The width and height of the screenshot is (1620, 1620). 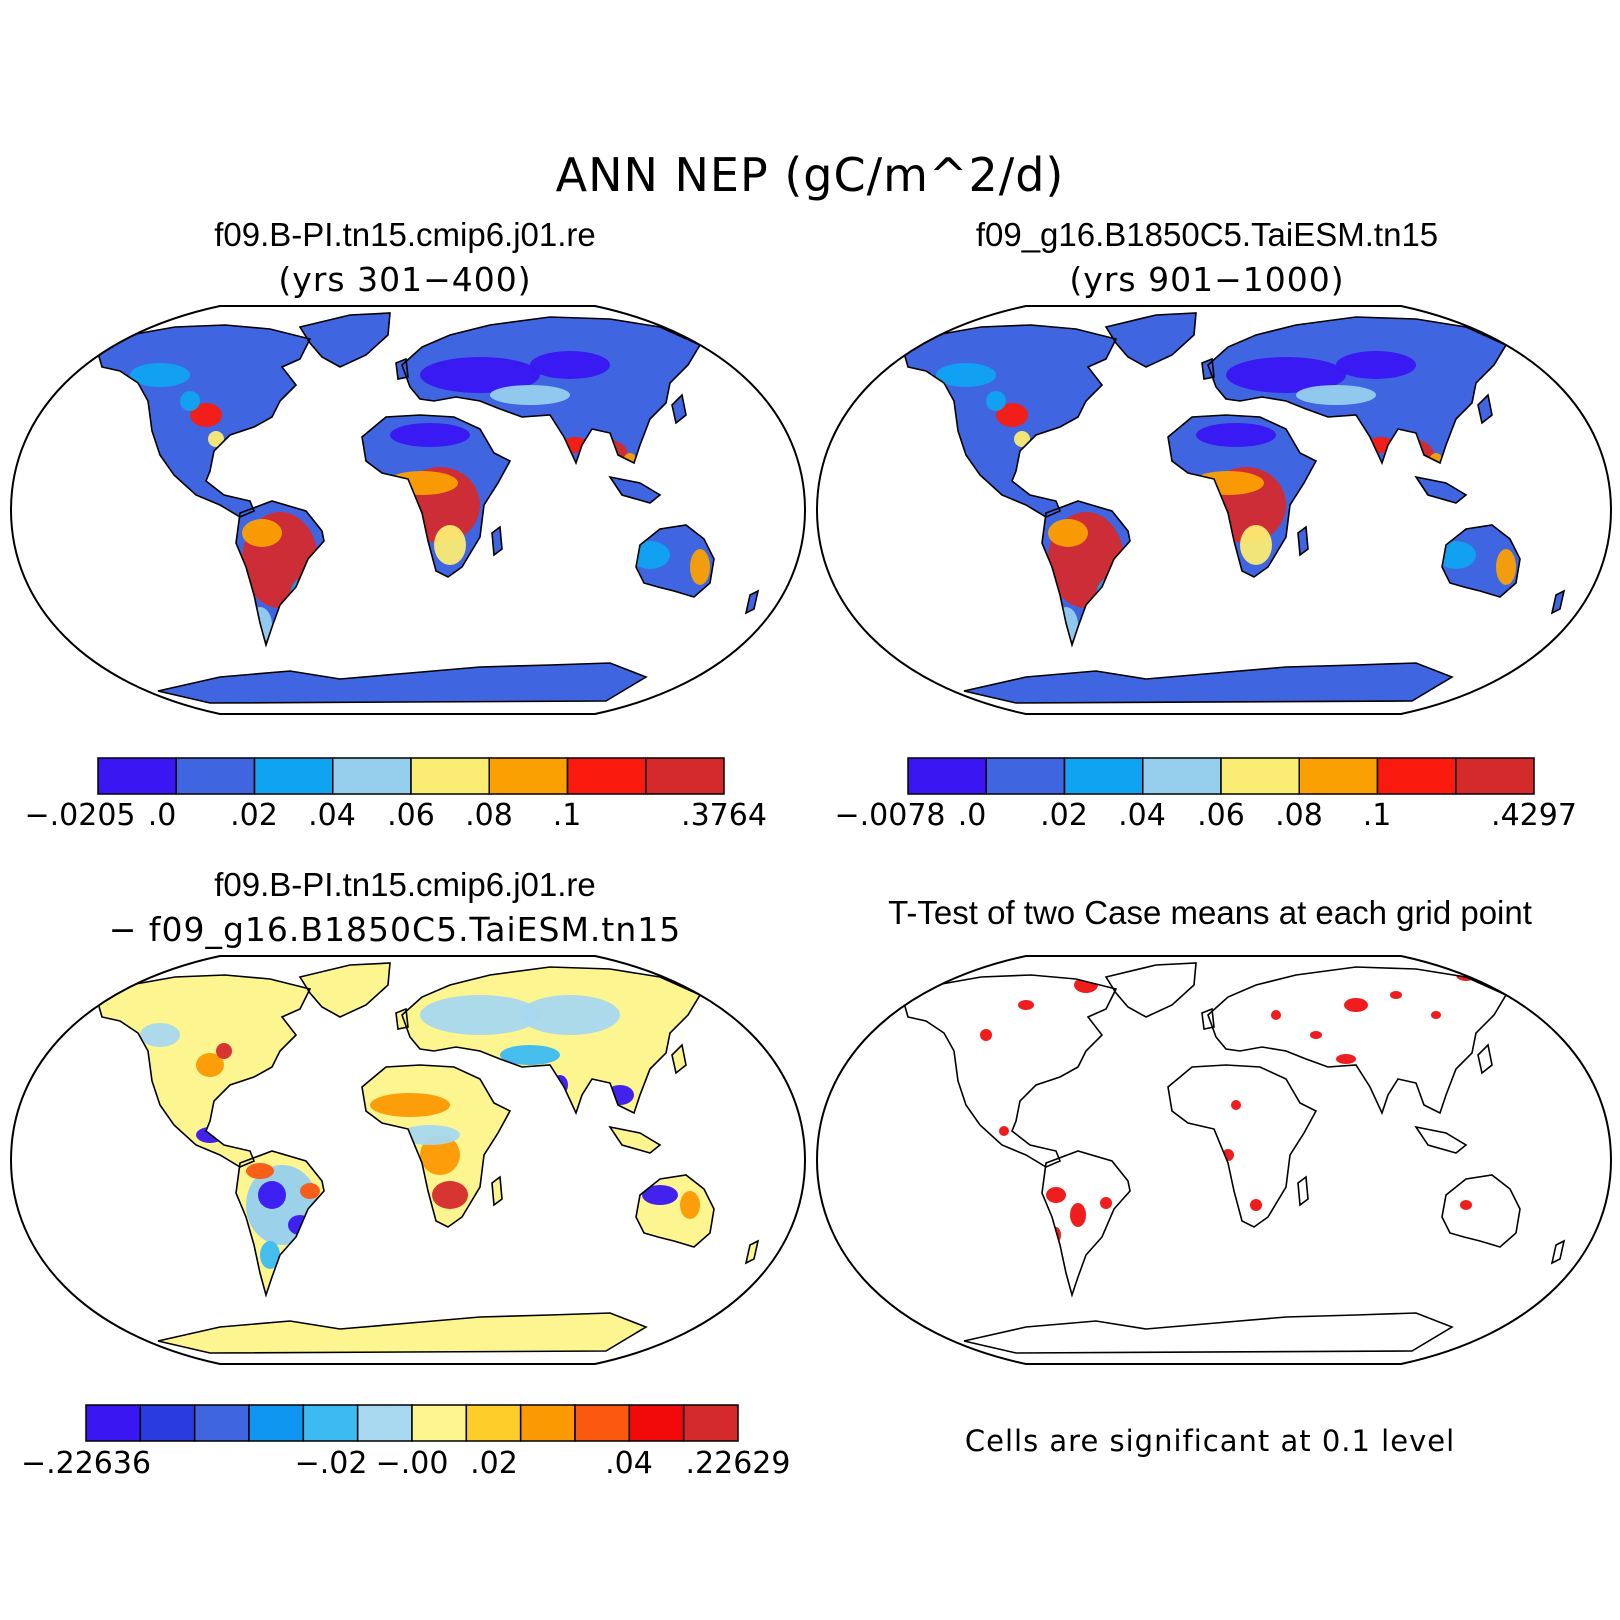 What do you see at coordinates (405, 884) in the screenshot?
I see `panel-bl-title: f09.B-PI.tn15.cmip6.j01.re` at bounding box center [405, 884].